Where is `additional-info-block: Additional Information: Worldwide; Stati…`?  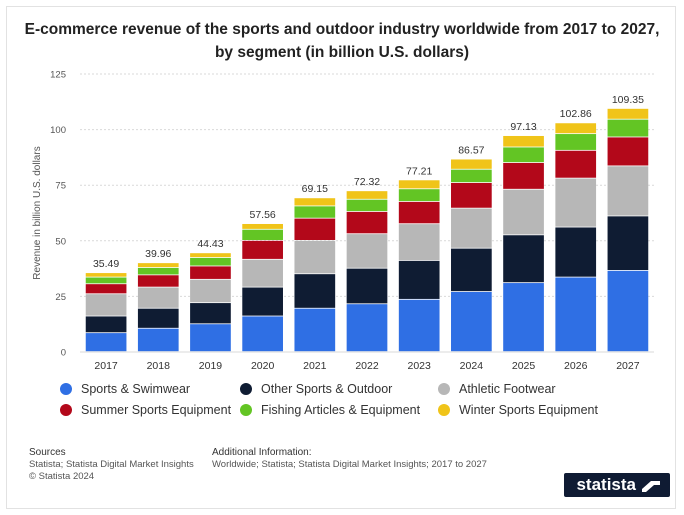
additional-info-block: Additional Information: Worldwide; Stati… is located at coordinates (362, 459).